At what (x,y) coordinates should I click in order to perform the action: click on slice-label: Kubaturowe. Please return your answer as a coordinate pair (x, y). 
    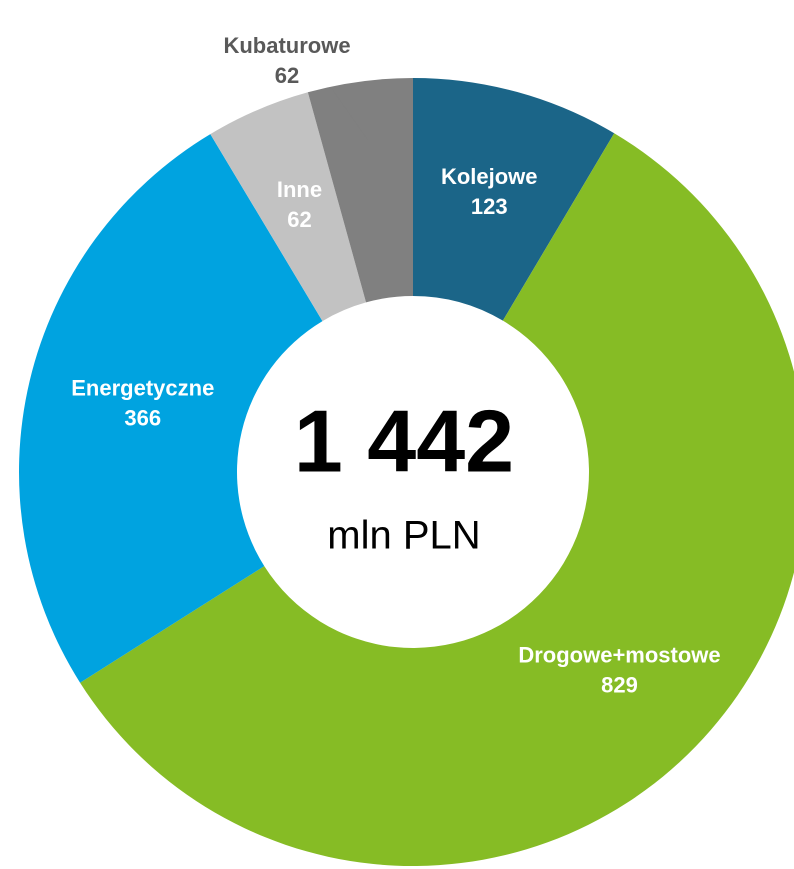
    Looking at the image, I should click on (286, 45).